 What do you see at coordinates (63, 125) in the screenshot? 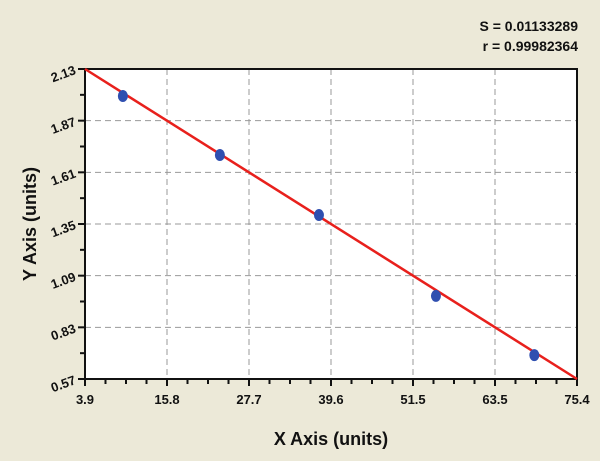
I see `y-tick-label: 1.87` at bounding box center [63, 125].